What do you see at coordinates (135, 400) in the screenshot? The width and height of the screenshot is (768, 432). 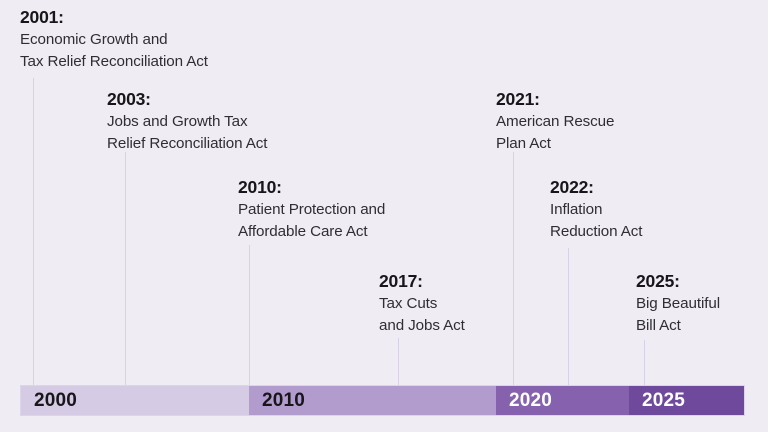 I see `axis-segment-2000: 2000` at bounding box center [135, 400].